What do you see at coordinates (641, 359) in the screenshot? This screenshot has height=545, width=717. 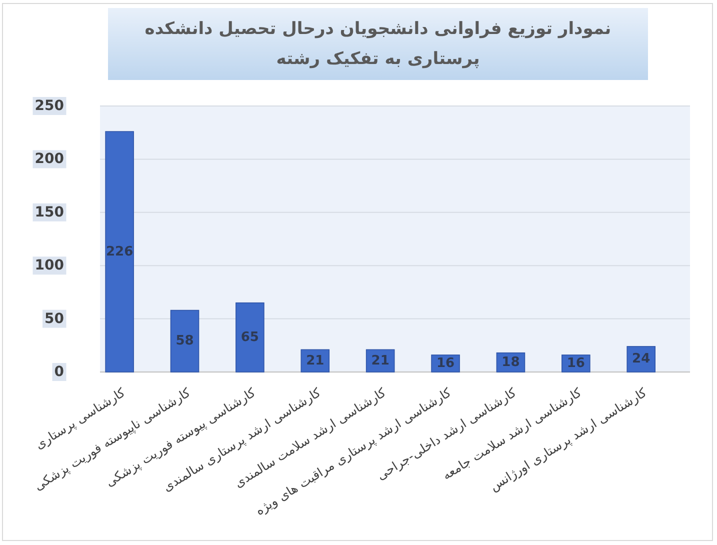 I see `data-label: 24` at bounding box center [641, 359].